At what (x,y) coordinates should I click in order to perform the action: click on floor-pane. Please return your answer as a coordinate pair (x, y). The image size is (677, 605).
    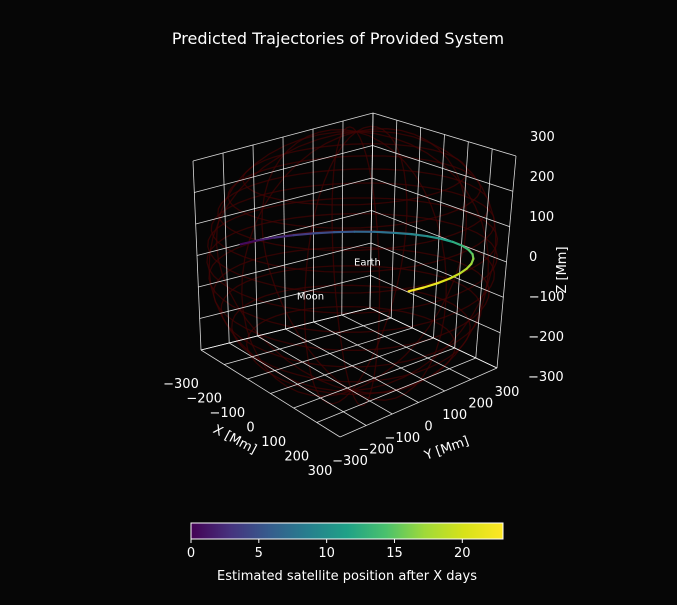
    Looking at the image, I should click on (349, 372).